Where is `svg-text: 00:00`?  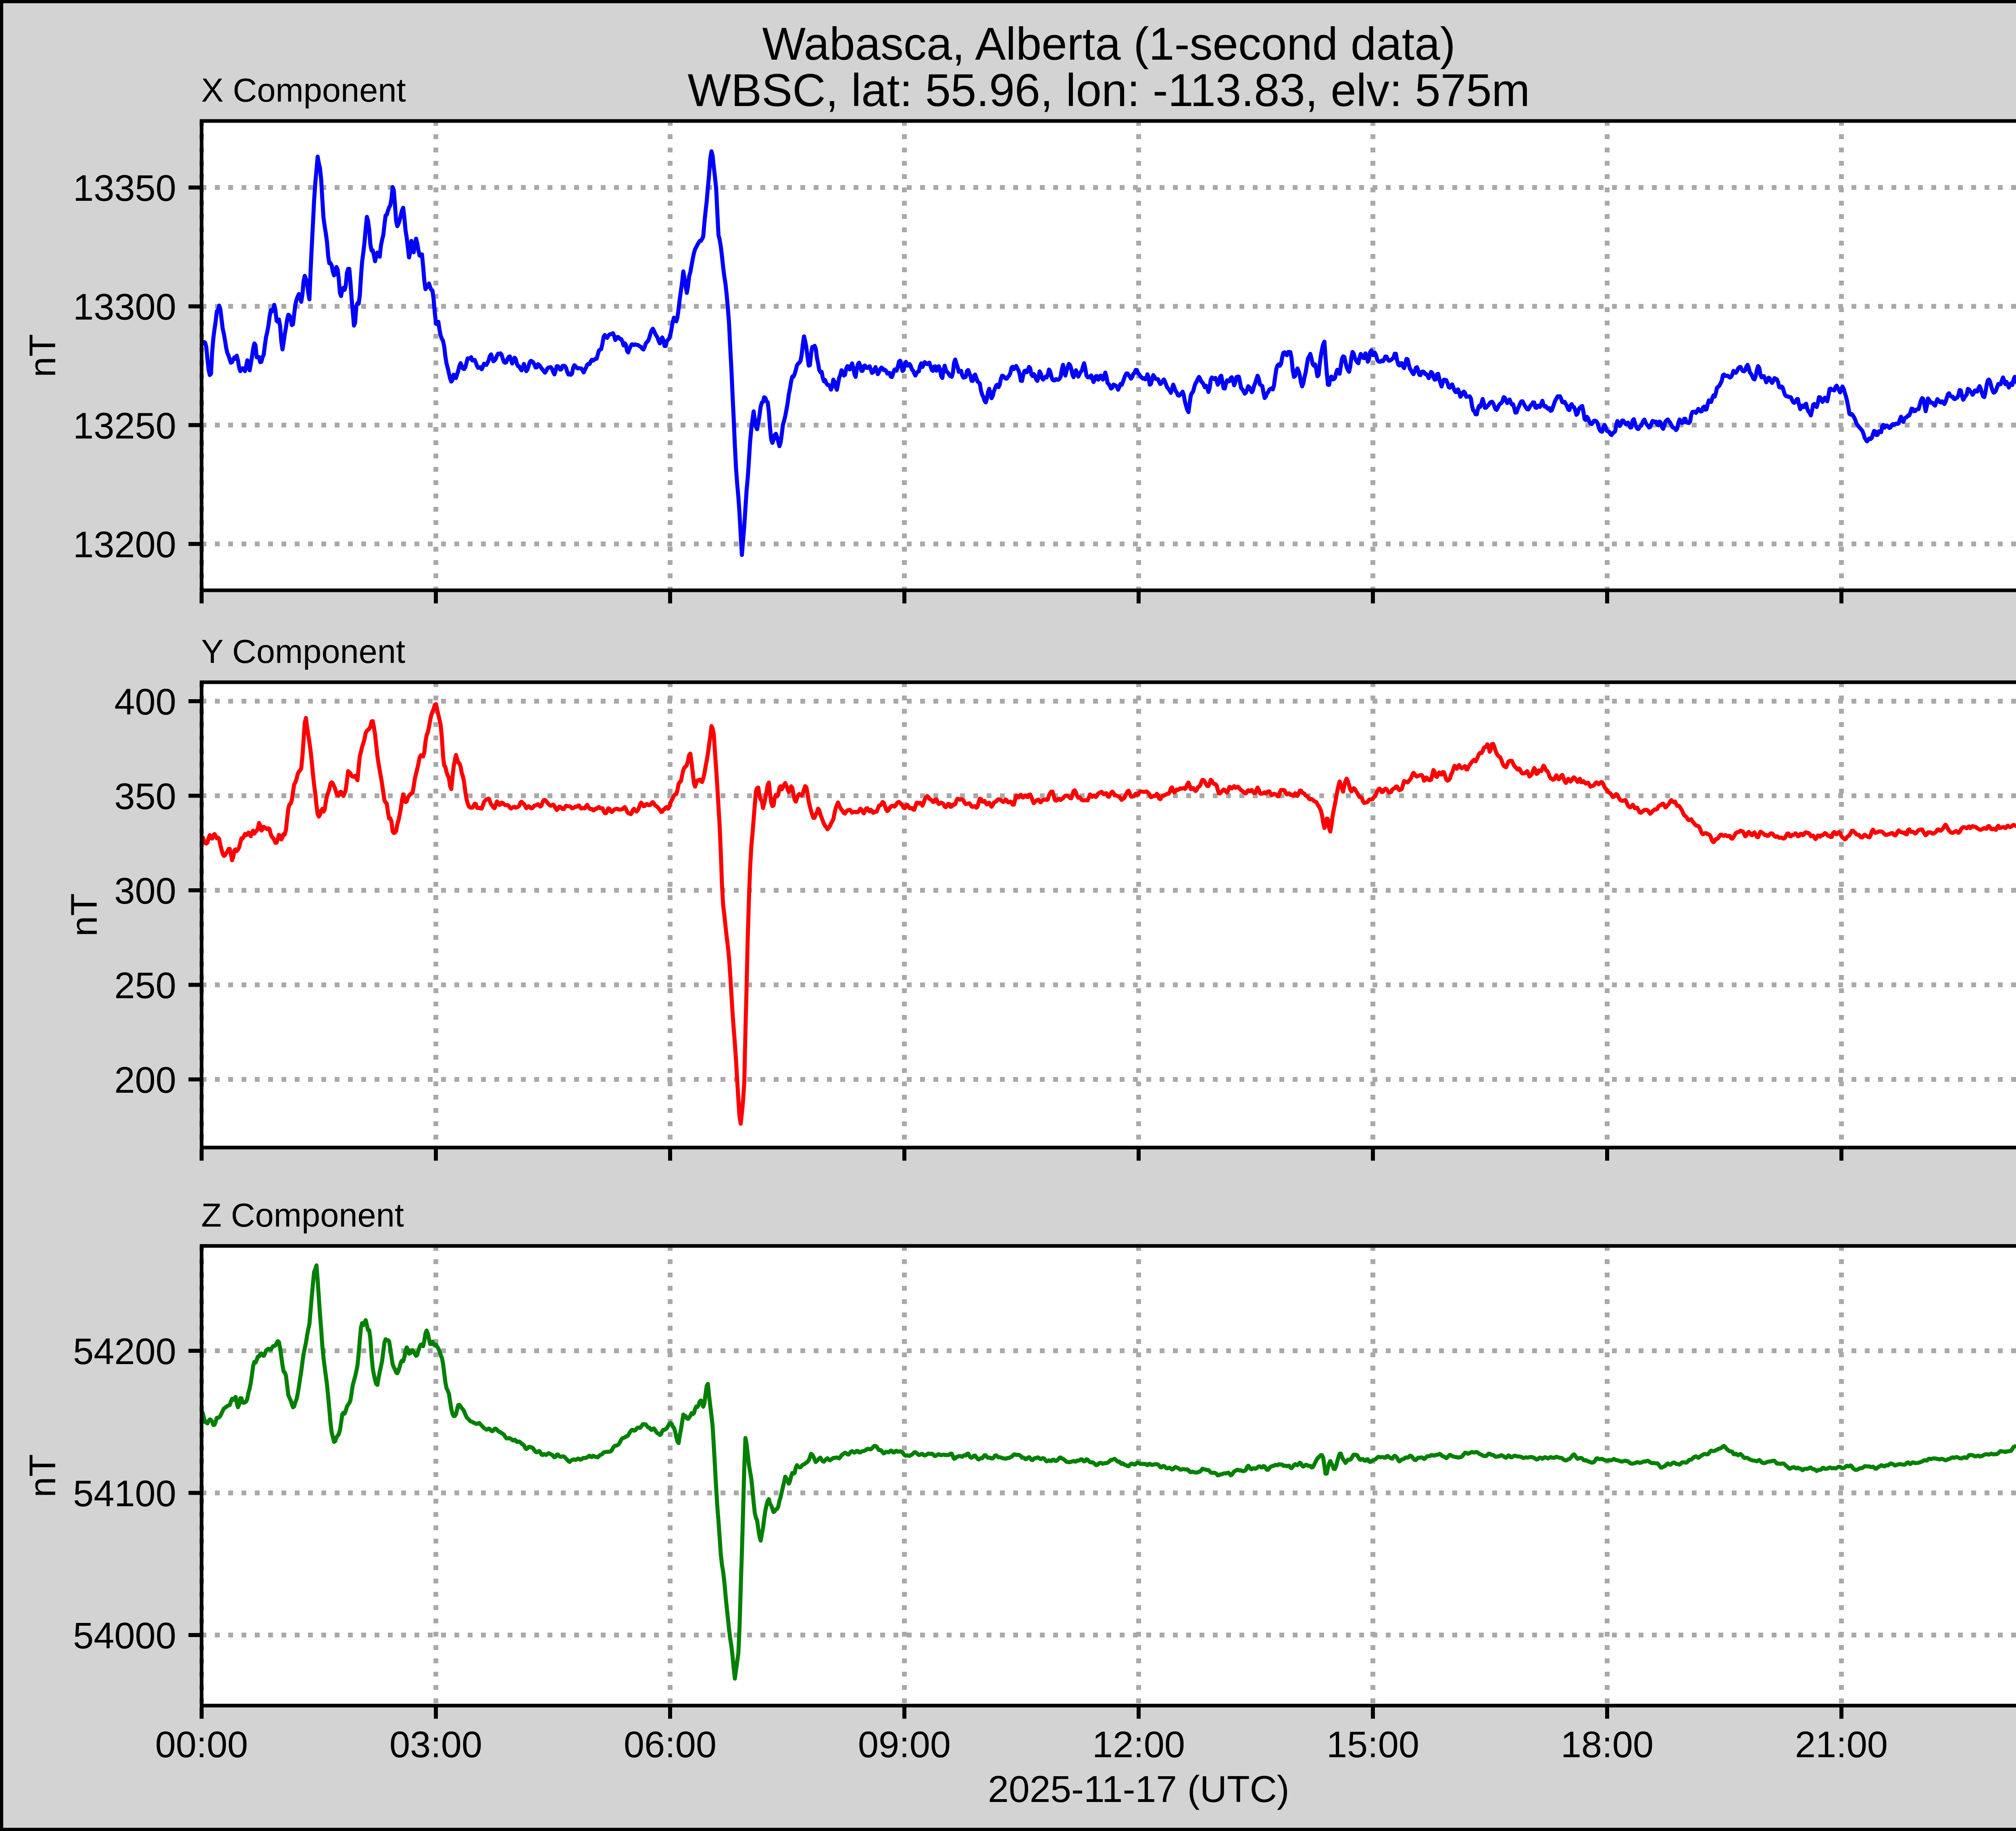 svg-text: 00:00 is located at coordinates (201, 1744).